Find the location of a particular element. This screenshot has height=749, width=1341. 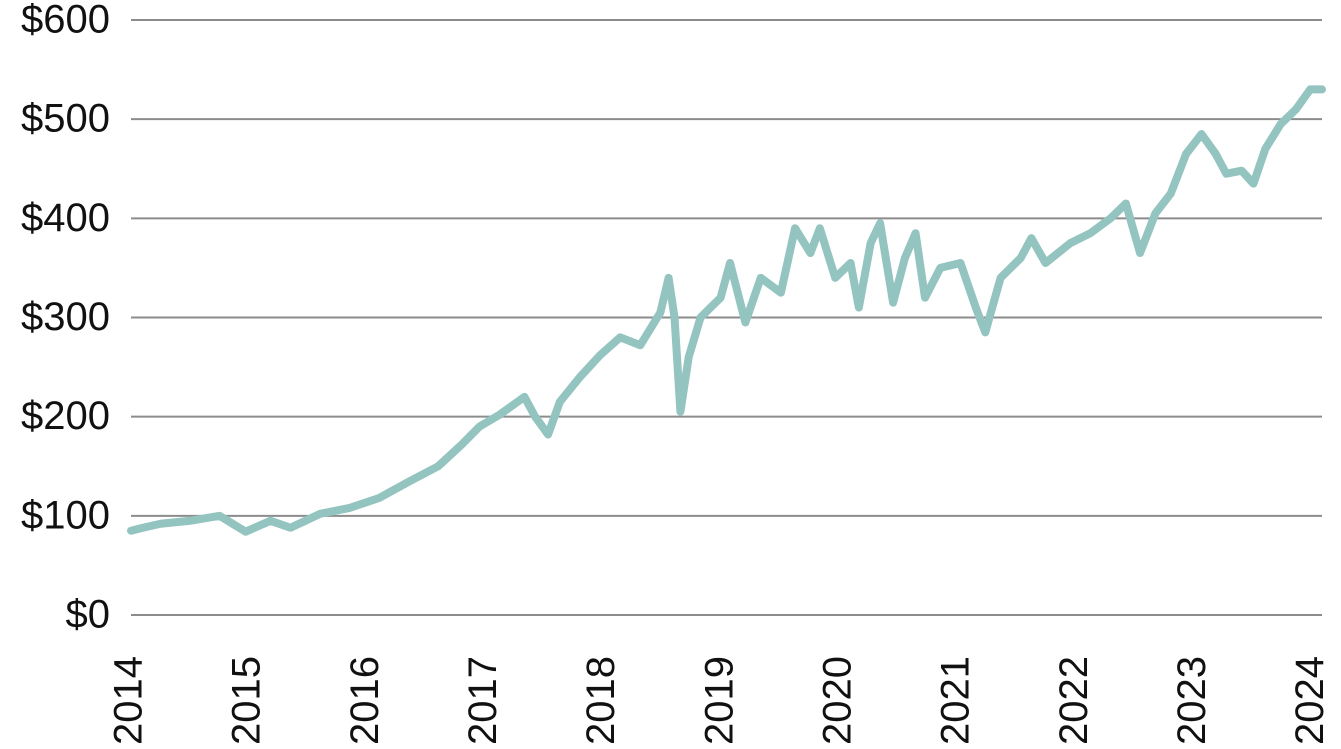

y-tick-label: $100 is located at coordinates (65, 515).